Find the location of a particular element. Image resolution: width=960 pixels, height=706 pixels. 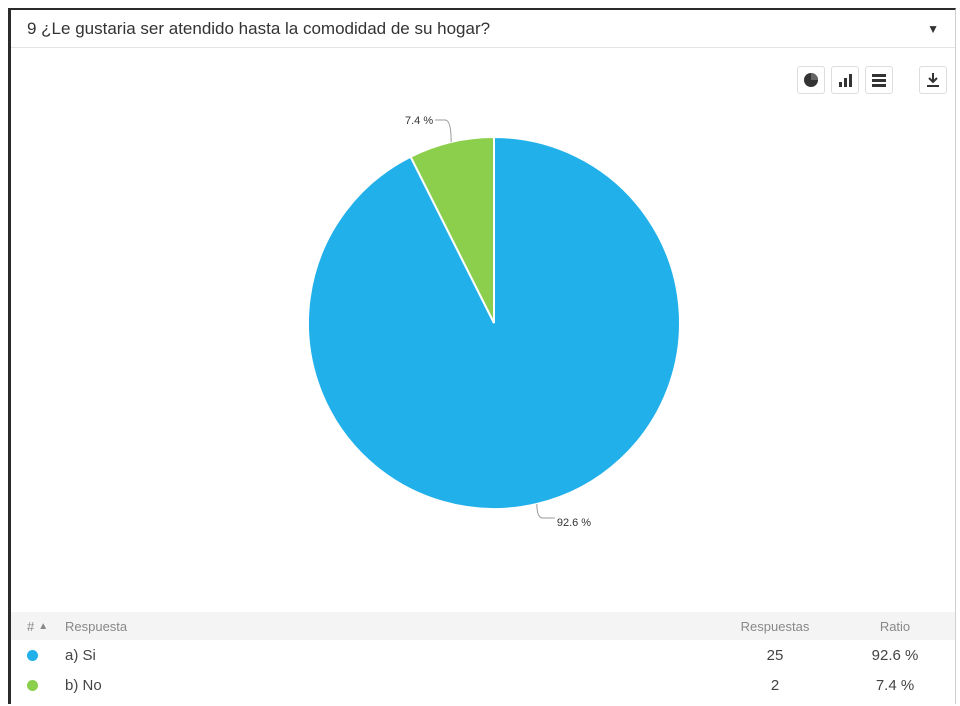

answer-label: b) No is located at coordinates (83, 685).